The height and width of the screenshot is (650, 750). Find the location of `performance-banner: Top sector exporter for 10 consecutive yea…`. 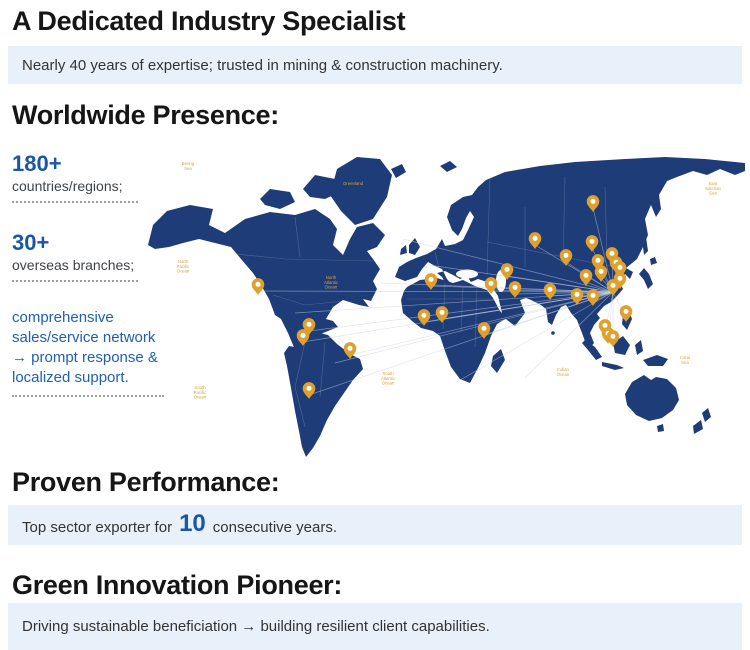

performance-banner: Top sector exporter for 10 consecutive yea… is located at coordinates (375, 525).